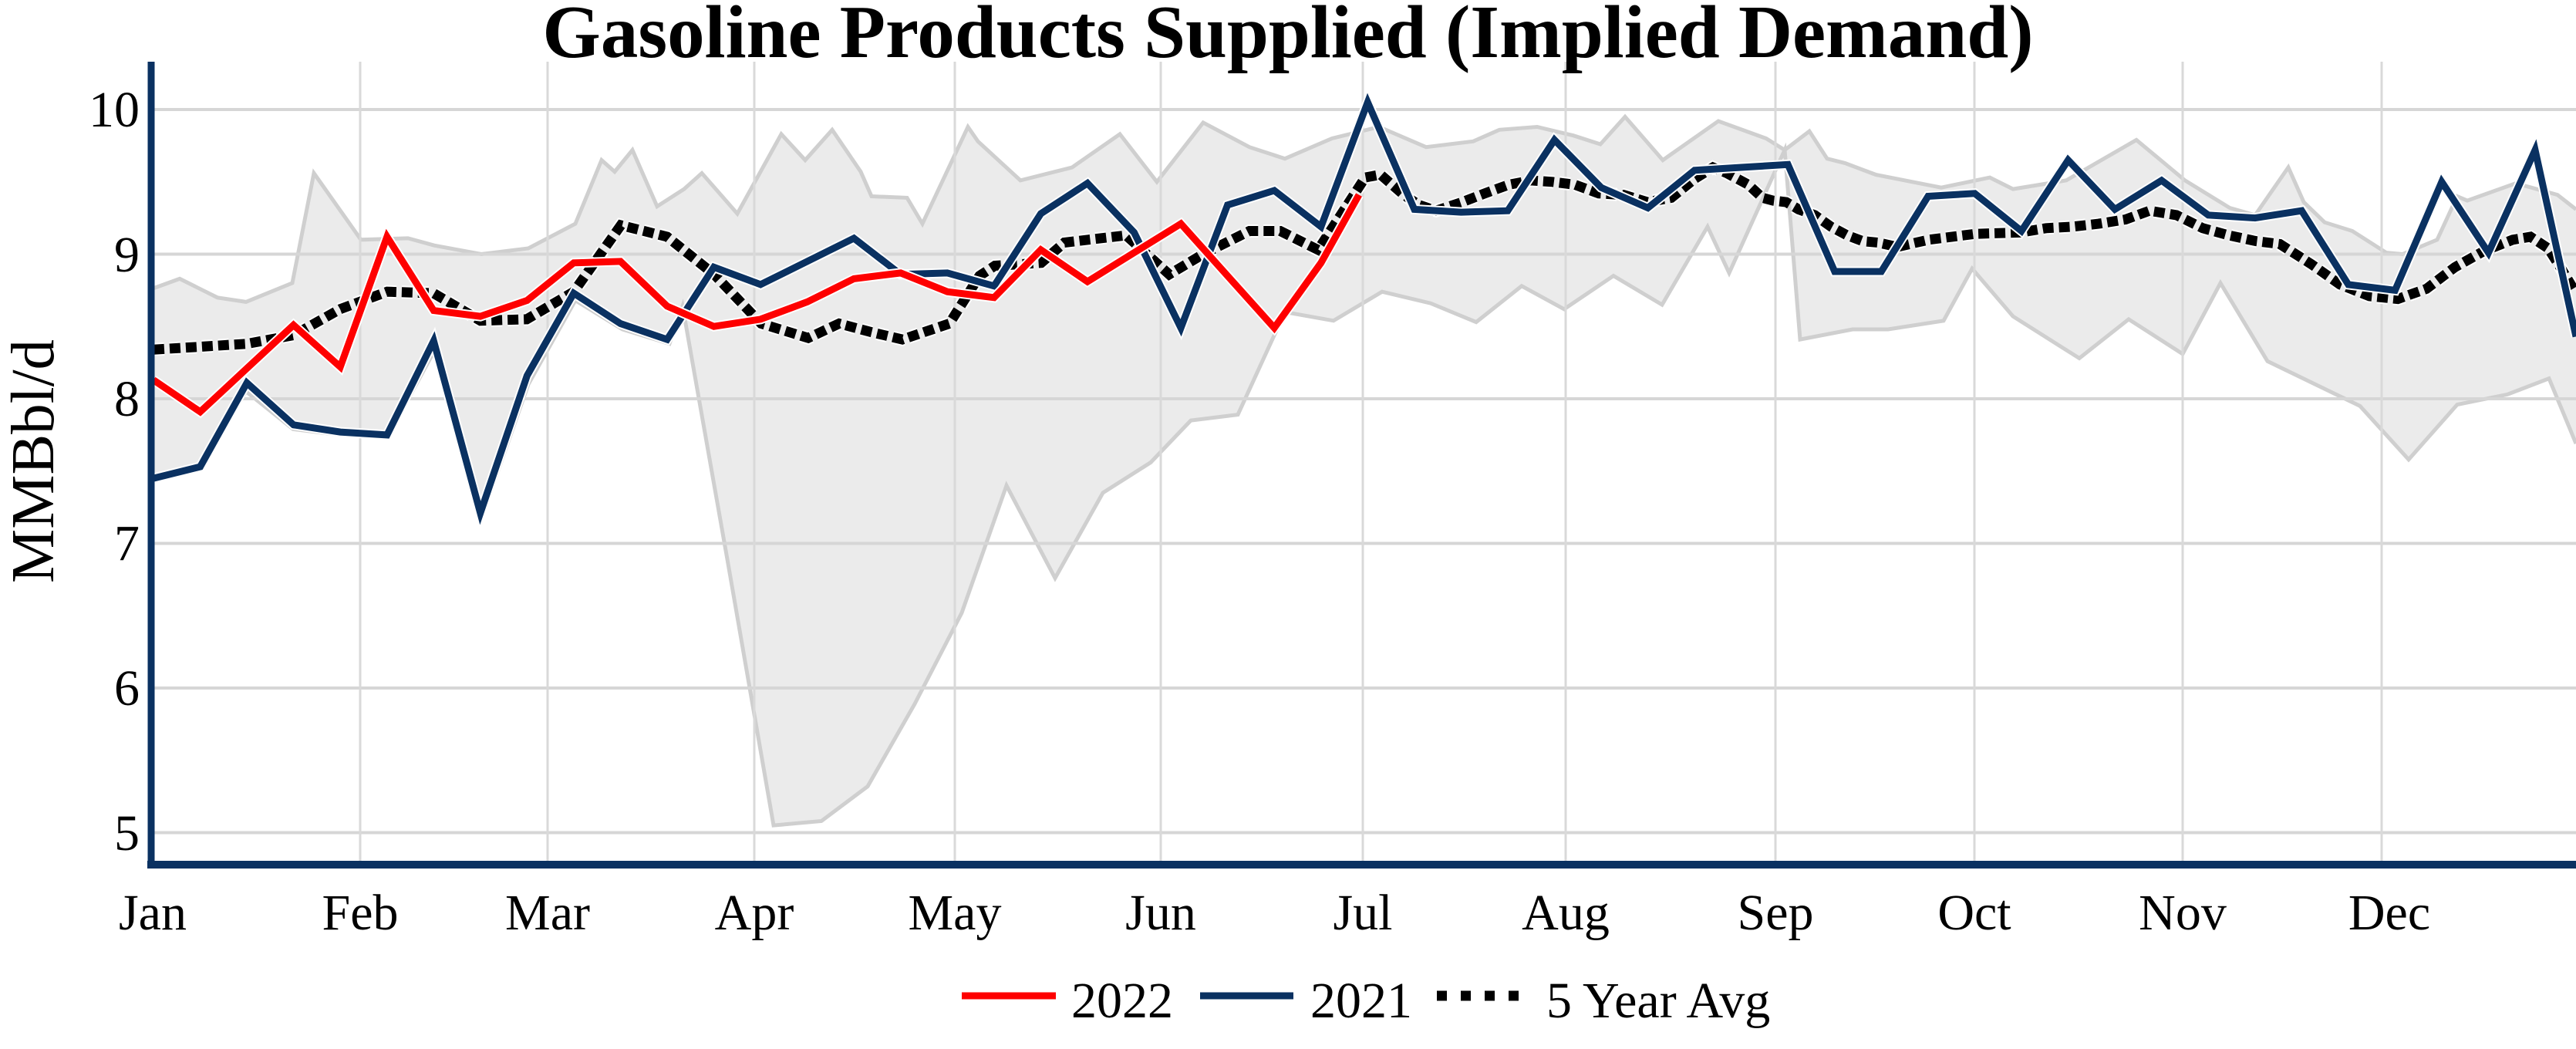 The height and width of the screenshot is (1049, 2576). What do you see at coordinates (1974, 913) in the screenshot?
I see `svg-text: Oct` at bounding box center [1974, 913].